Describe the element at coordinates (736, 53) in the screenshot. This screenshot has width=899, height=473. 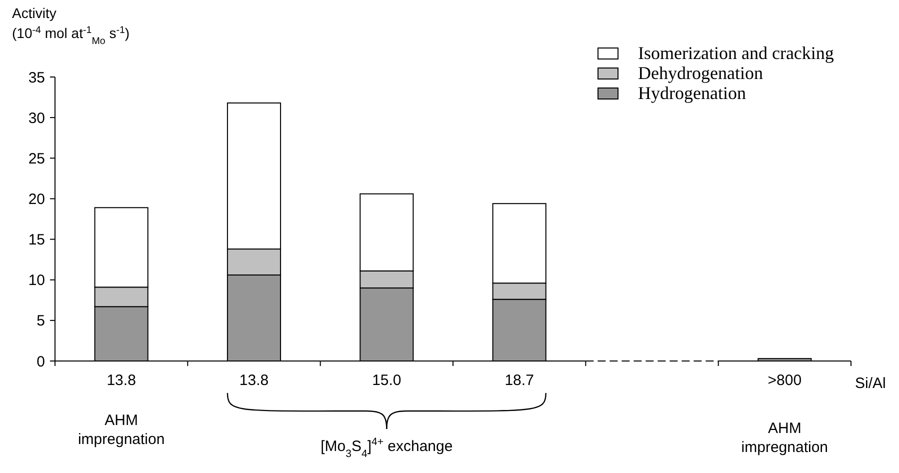
I see `legend-label: Isomerization and cracking` at that location.